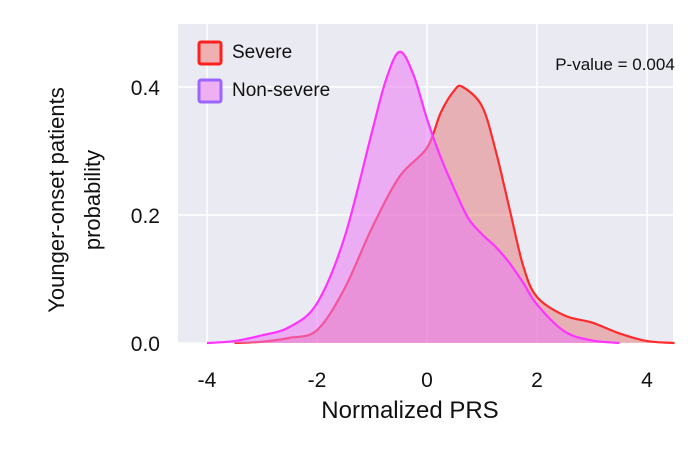  I want to click on y-tick-label: 0.2, so click(145, 216).